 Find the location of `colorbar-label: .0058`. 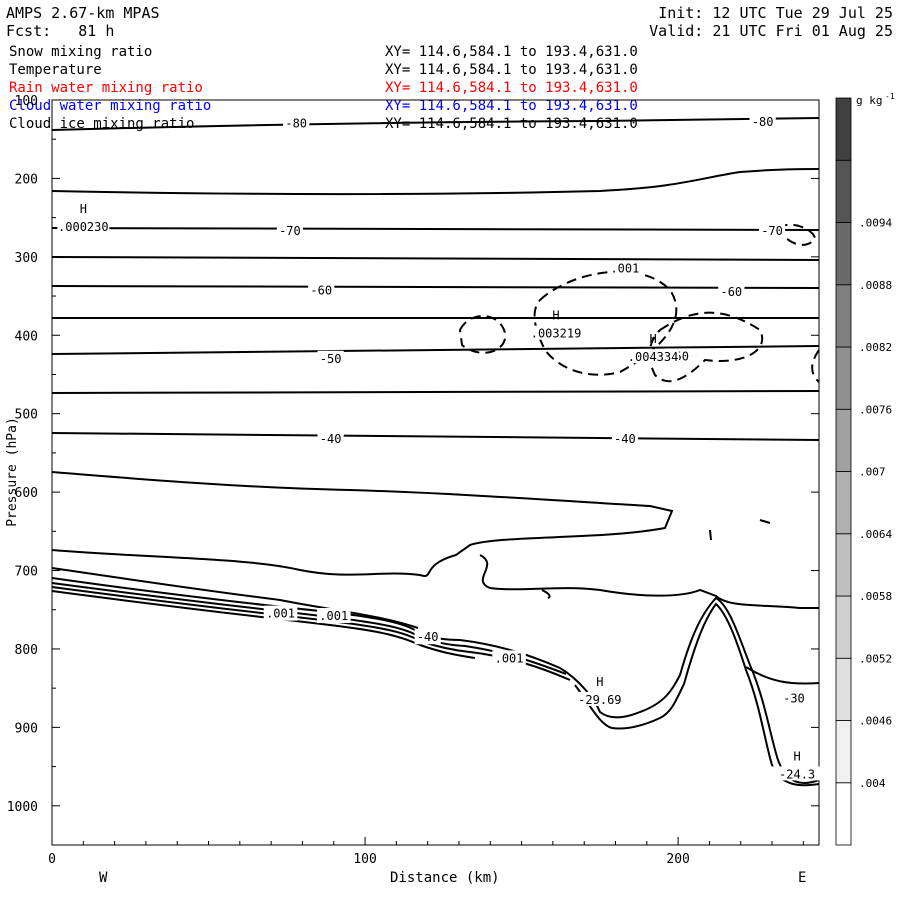

colorbar-label: .0058 is located at coordinates (875, 596).